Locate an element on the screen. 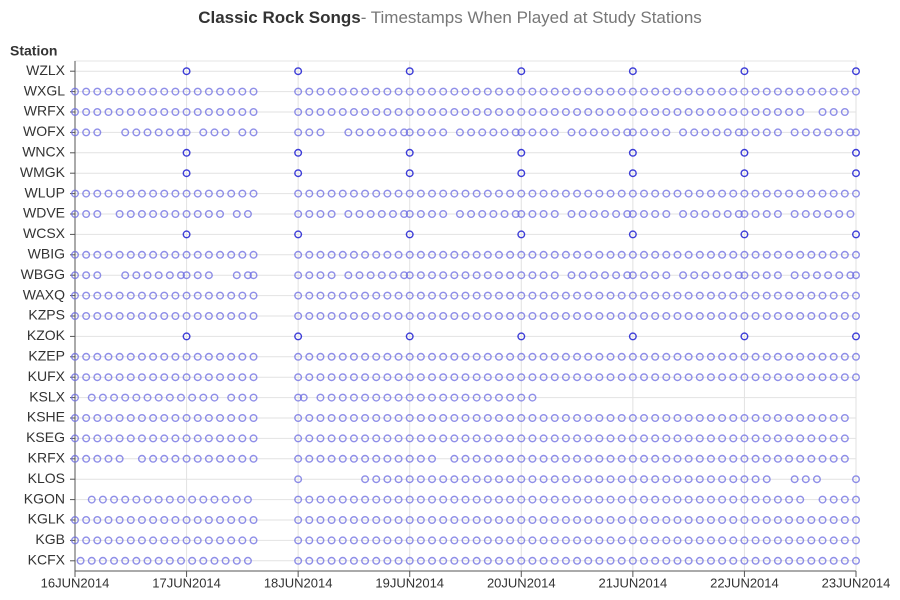 The height and width of the screenshot is (600, 900). x-tick-label: 22JUN2014 is located at coordinates (744, 582).